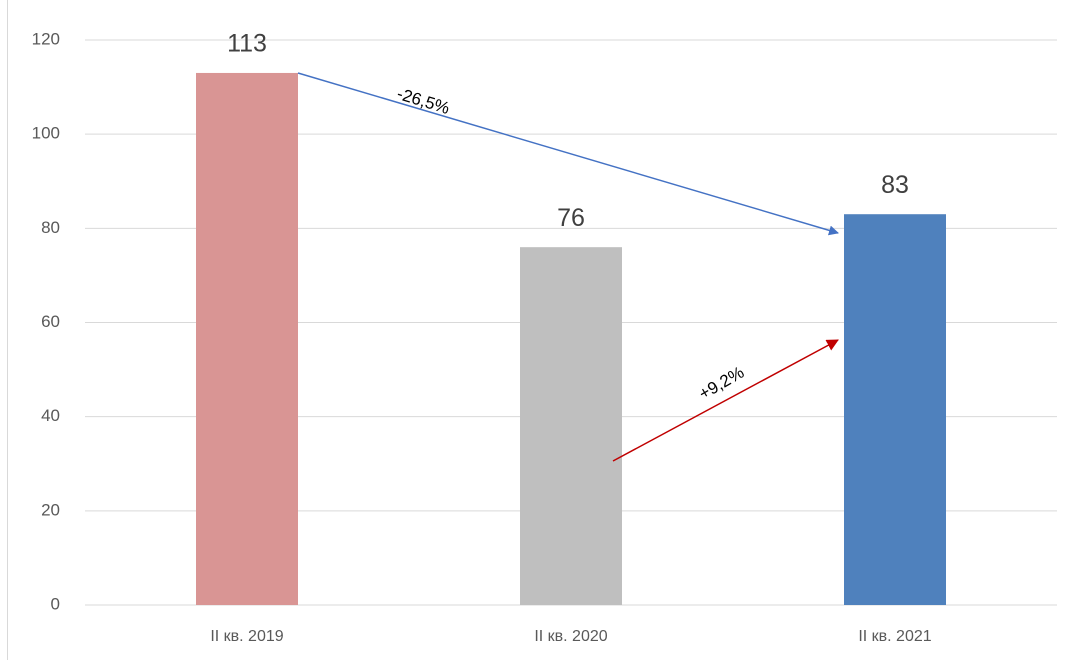 The width and height of the screenshot is (1076, 660). I want to click on y-tick-label: 80, so click(50, 227).